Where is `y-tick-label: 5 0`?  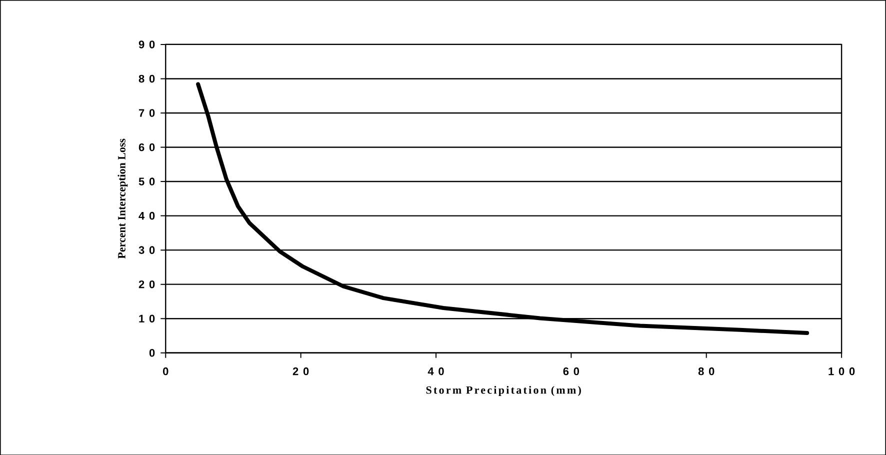 y-tick-label: 5 0 is located at coordinates (146, 181).